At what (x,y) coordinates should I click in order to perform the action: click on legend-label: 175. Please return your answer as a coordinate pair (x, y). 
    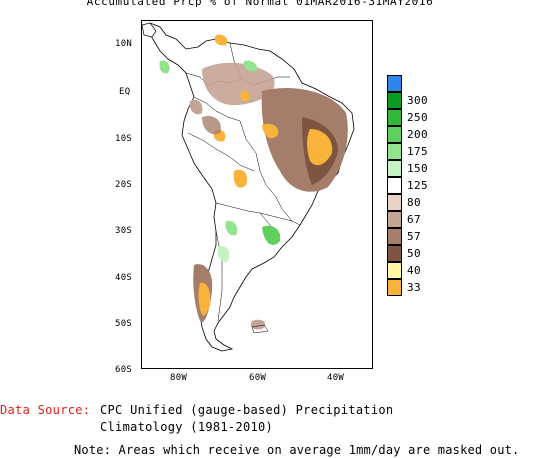
    Looking at the image, I should click on (418, 151).